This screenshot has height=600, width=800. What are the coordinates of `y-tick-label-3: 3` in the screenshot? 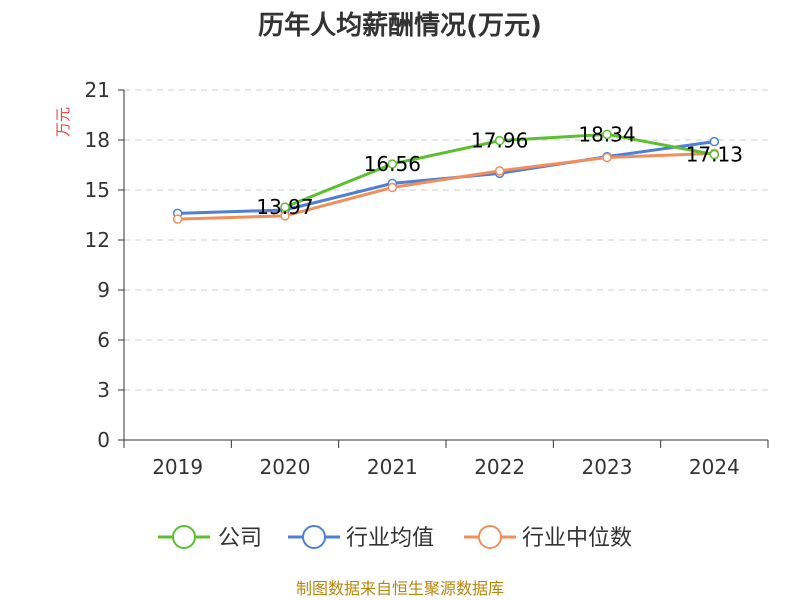 It's located at (103, 390).